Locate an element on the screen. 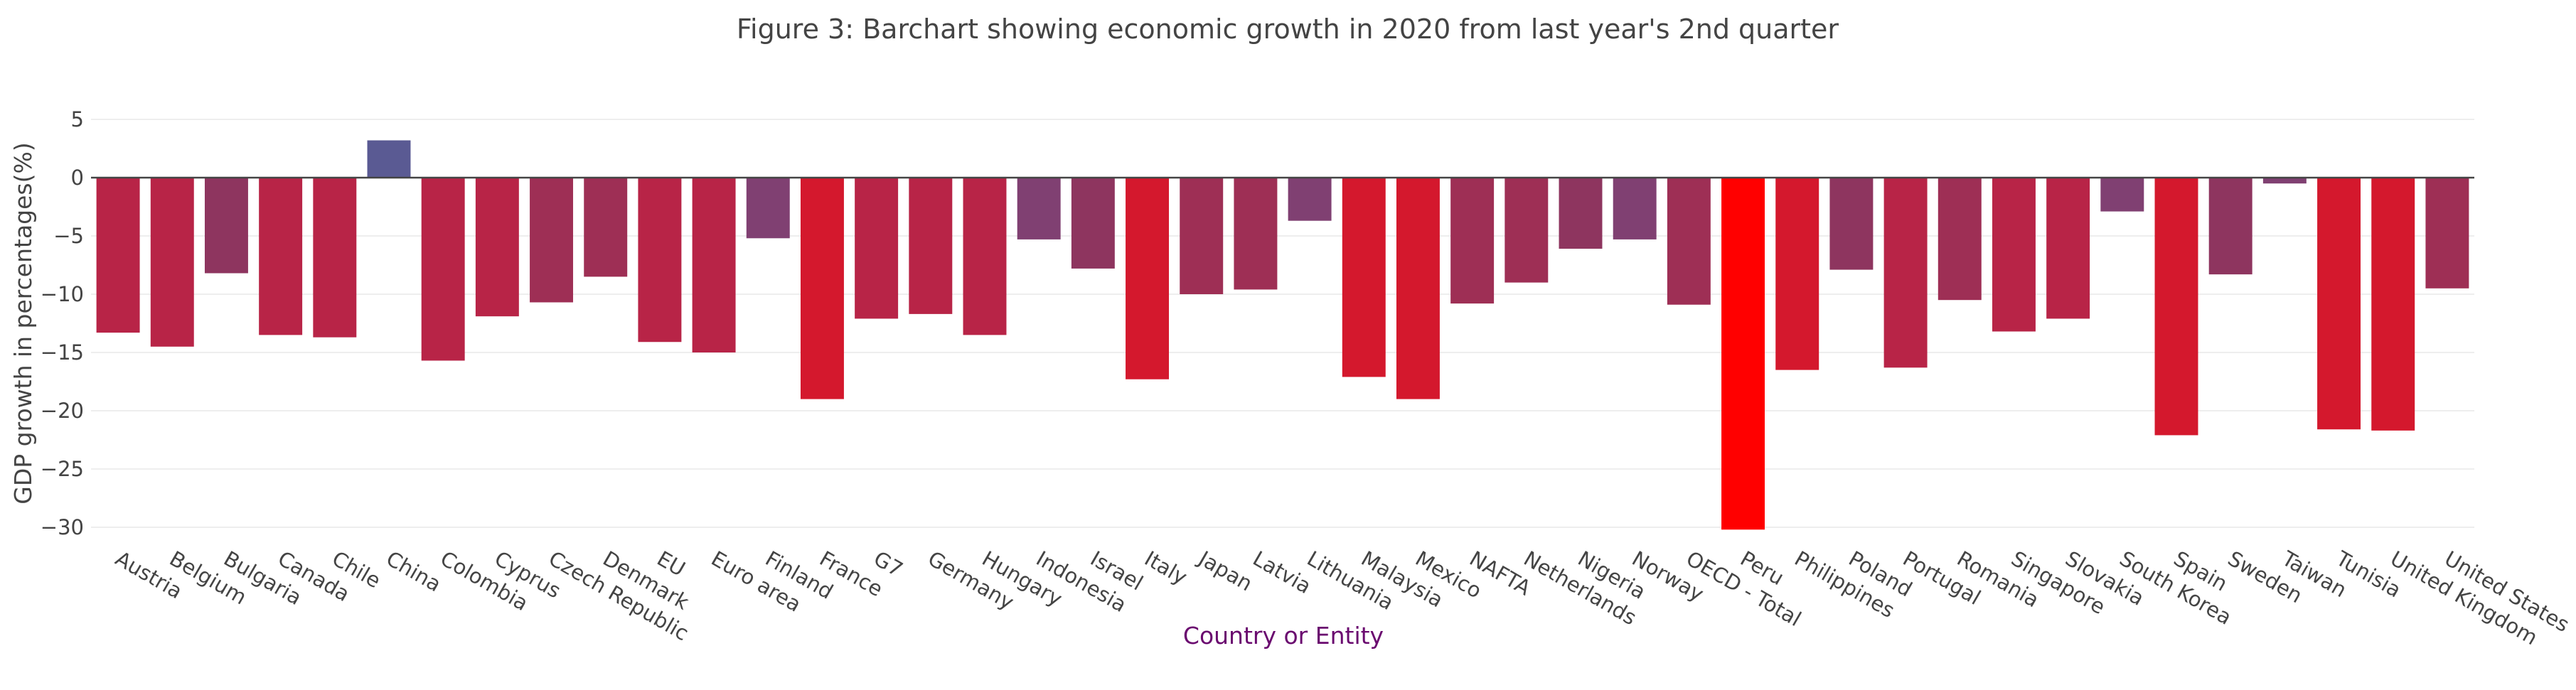  x-tick-label: Latvia is located at coordinates (1282, 572).